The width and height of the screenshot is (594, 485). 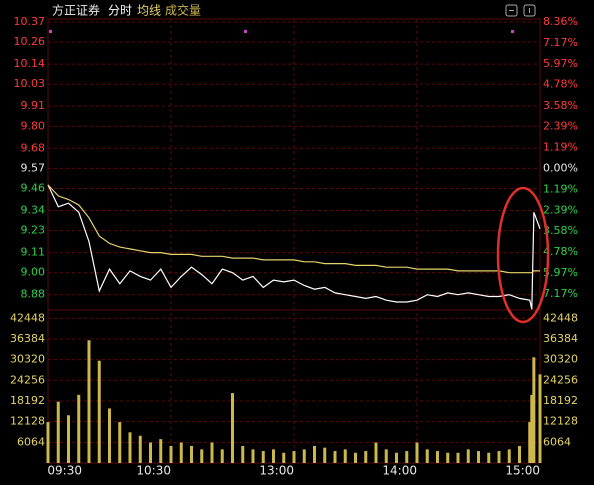 What do you see at coordinates (149, 11) in the screenshot?
I see `legend-average: 均线` at bounding box center [149, 11].